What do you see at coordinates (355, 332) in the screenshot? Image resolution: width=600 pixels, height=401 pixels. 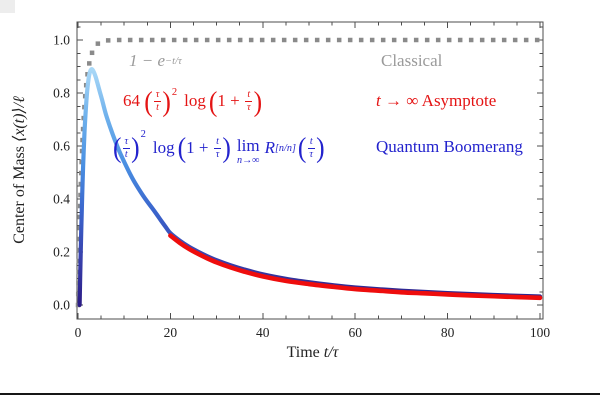 I see `x-tick-label: 60` at bounding box center [355, 332].